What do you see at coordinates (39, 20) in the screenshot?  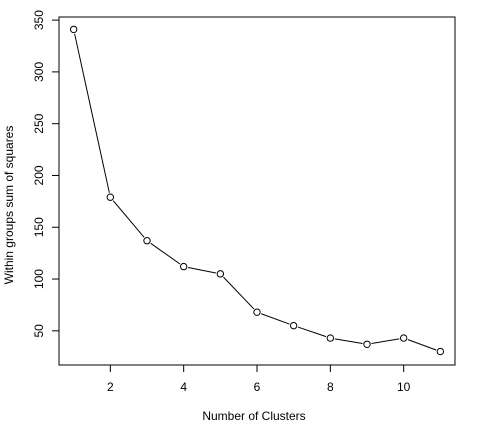 I see `y-tick-label: 350` at bounding box center [39, 20].